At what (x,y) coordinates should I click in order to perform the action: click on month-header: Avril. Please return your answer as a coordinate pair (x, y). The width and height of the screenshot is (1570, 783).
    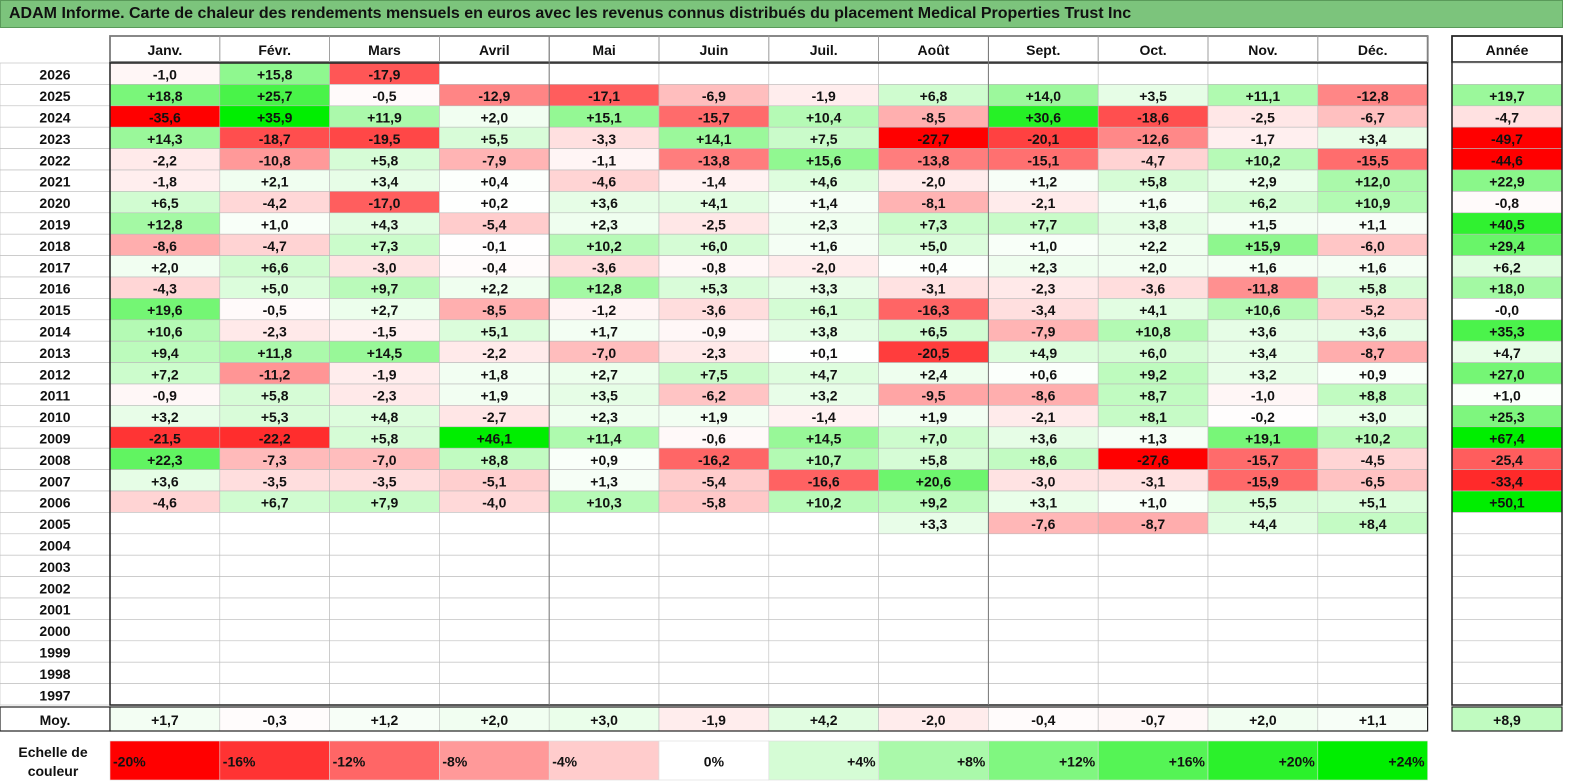
    Looking at the image, I should click on (494, 50).